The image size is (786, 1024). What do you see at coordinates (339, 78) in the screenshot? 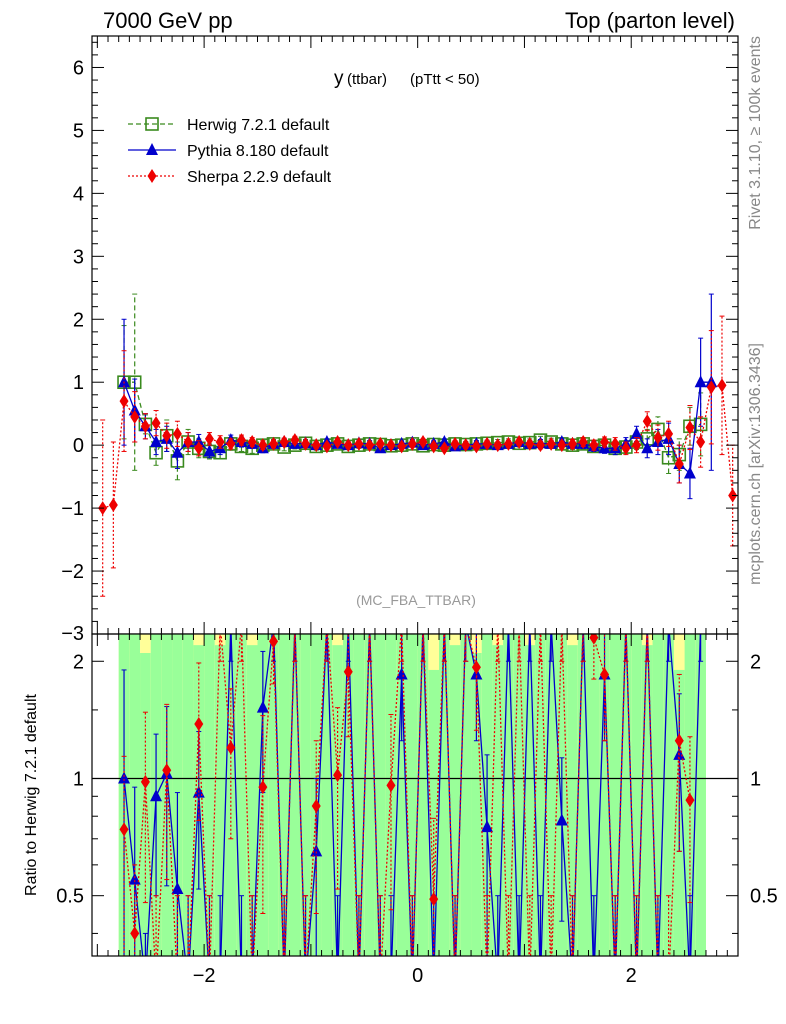
I see `plot-title-y: y` at bounding box center [339, 78].